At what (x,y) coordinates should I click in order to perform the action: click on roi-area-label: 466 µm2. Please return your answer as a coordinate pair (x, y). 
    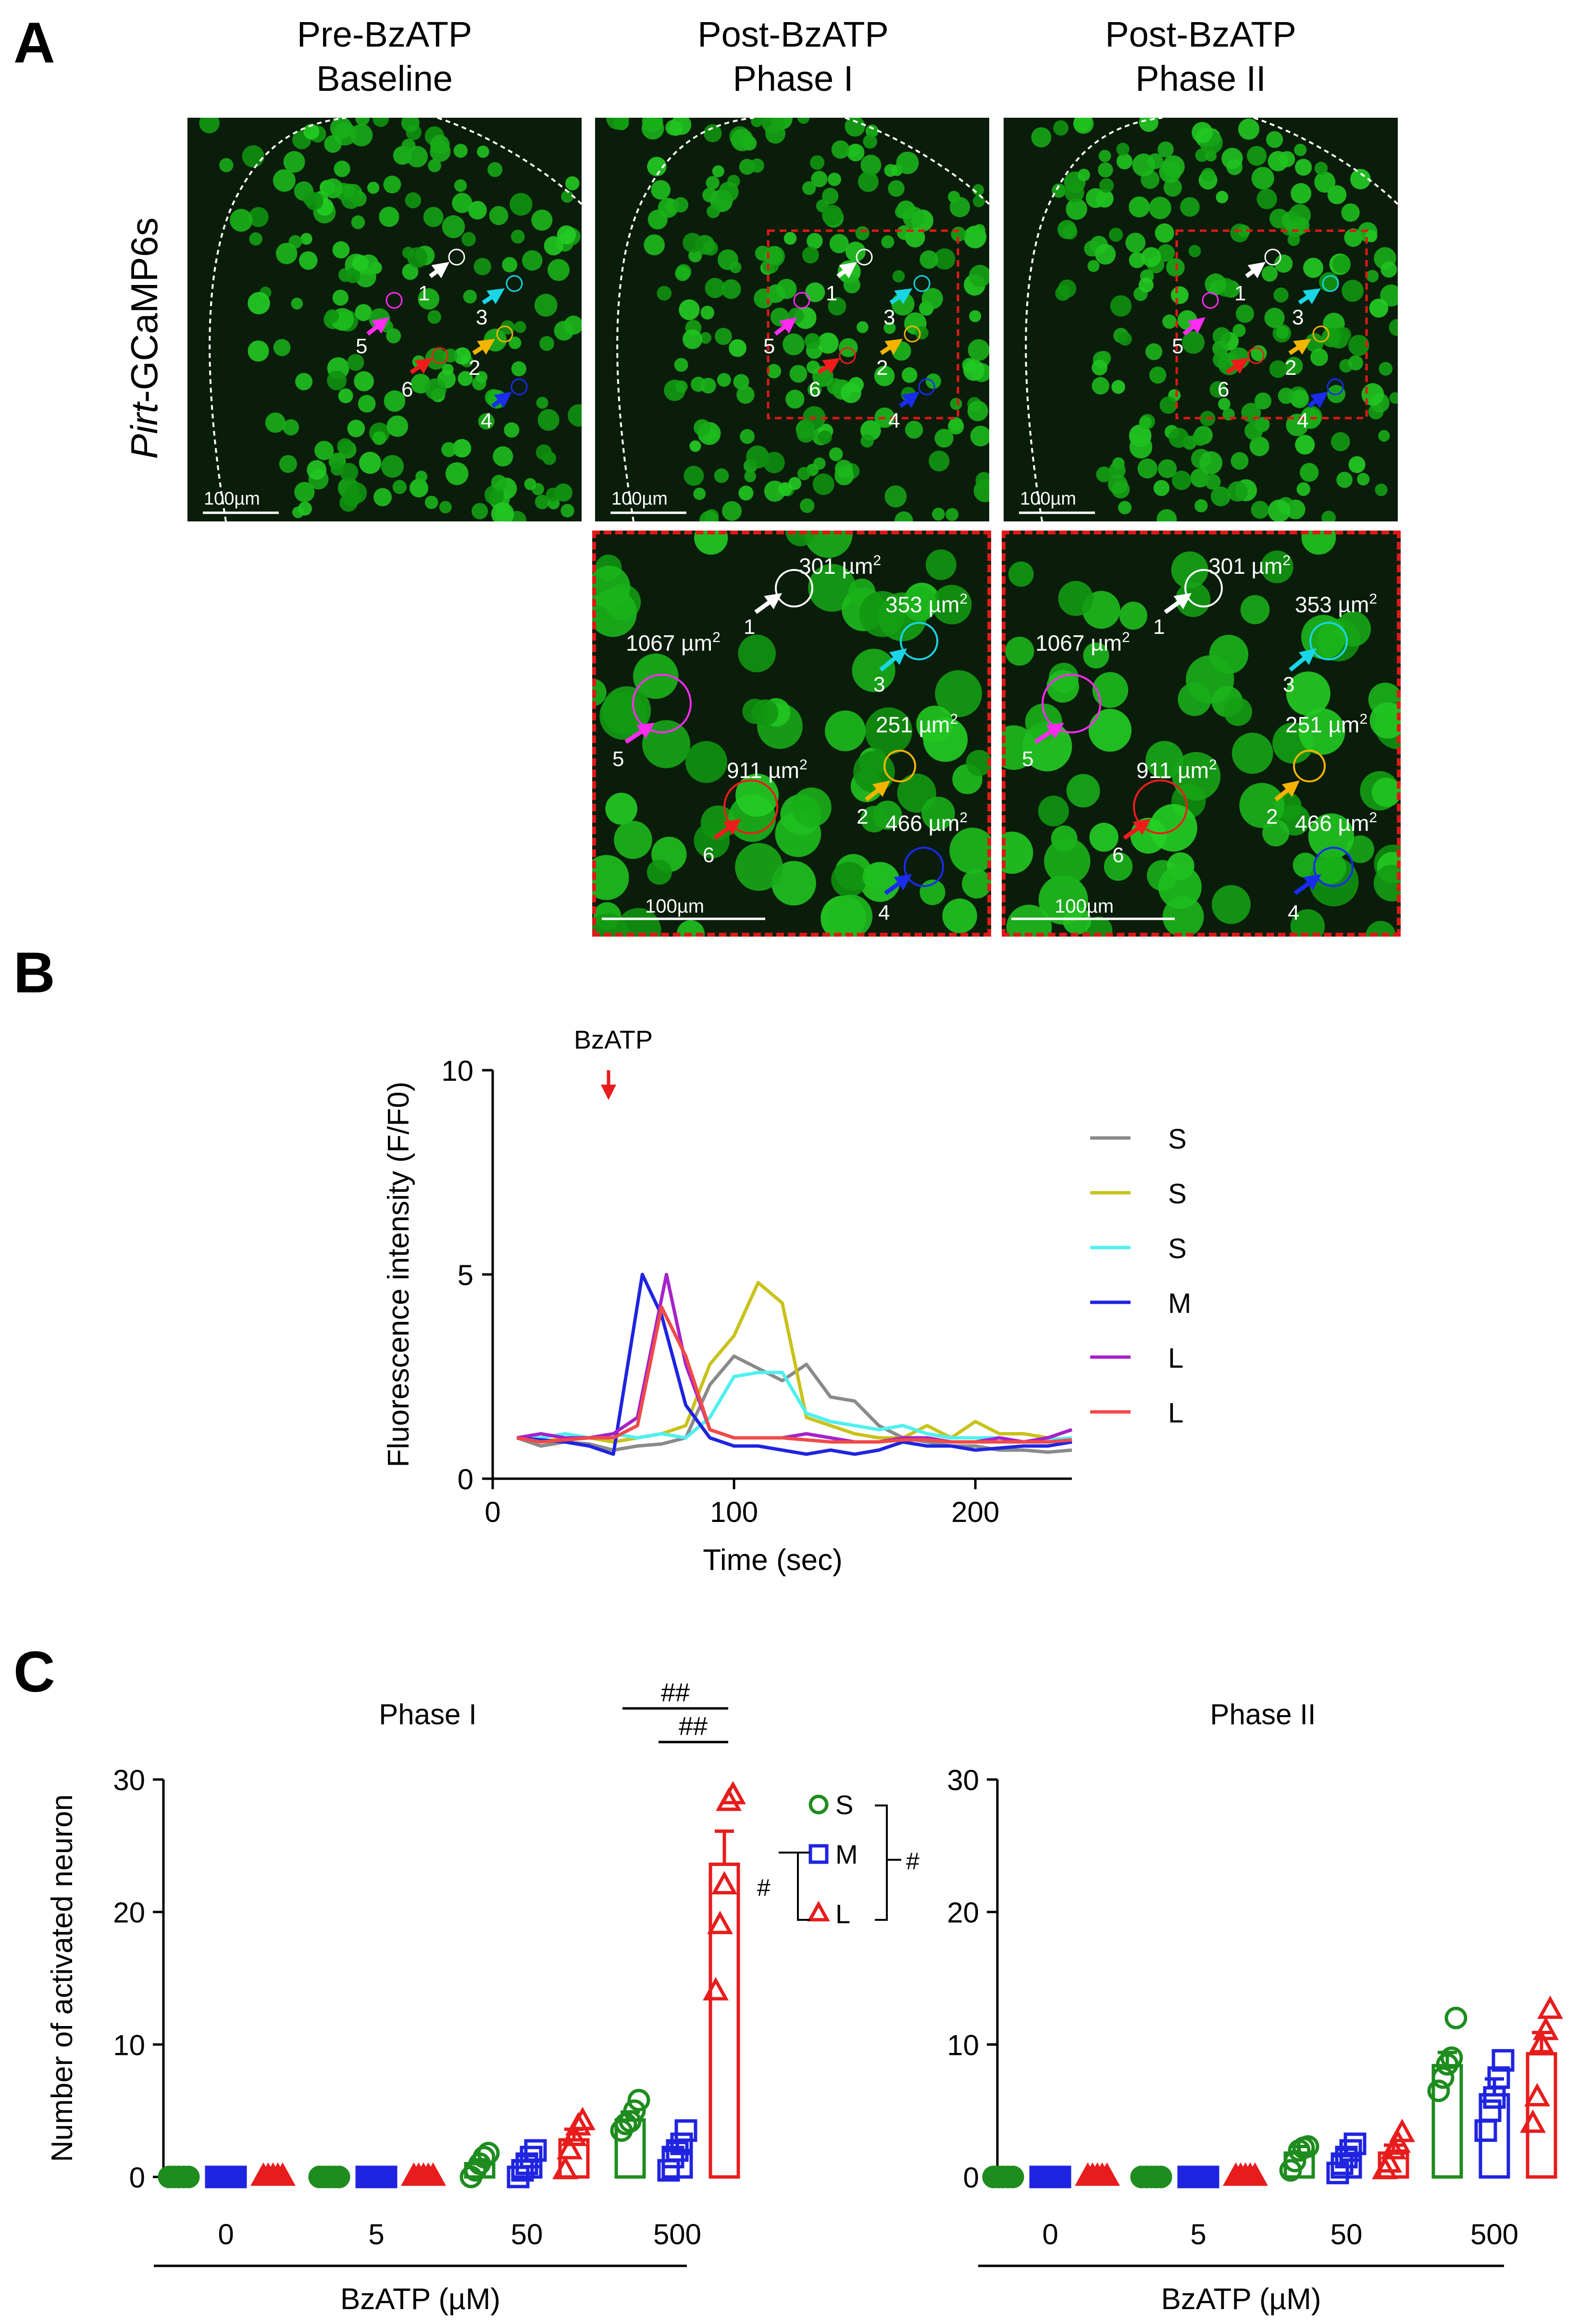
    Looking at the image, I should click on (1336, 823).